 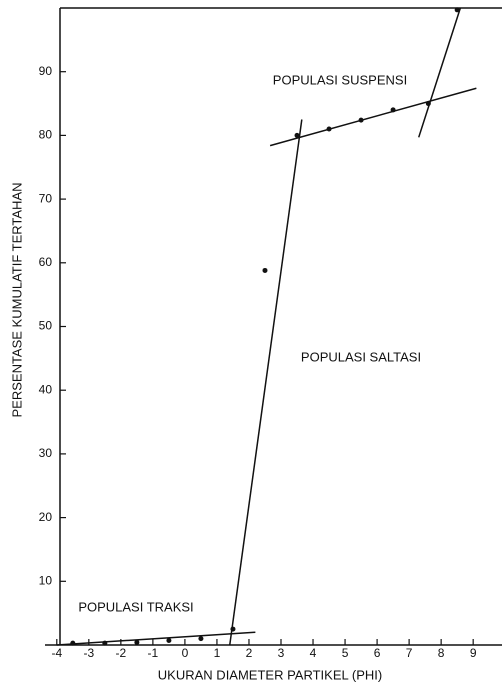 What do you see at coordinates (473, 653) in the screenshot?
I see `x-tick-label: 9` at bounding box center [473, 653].